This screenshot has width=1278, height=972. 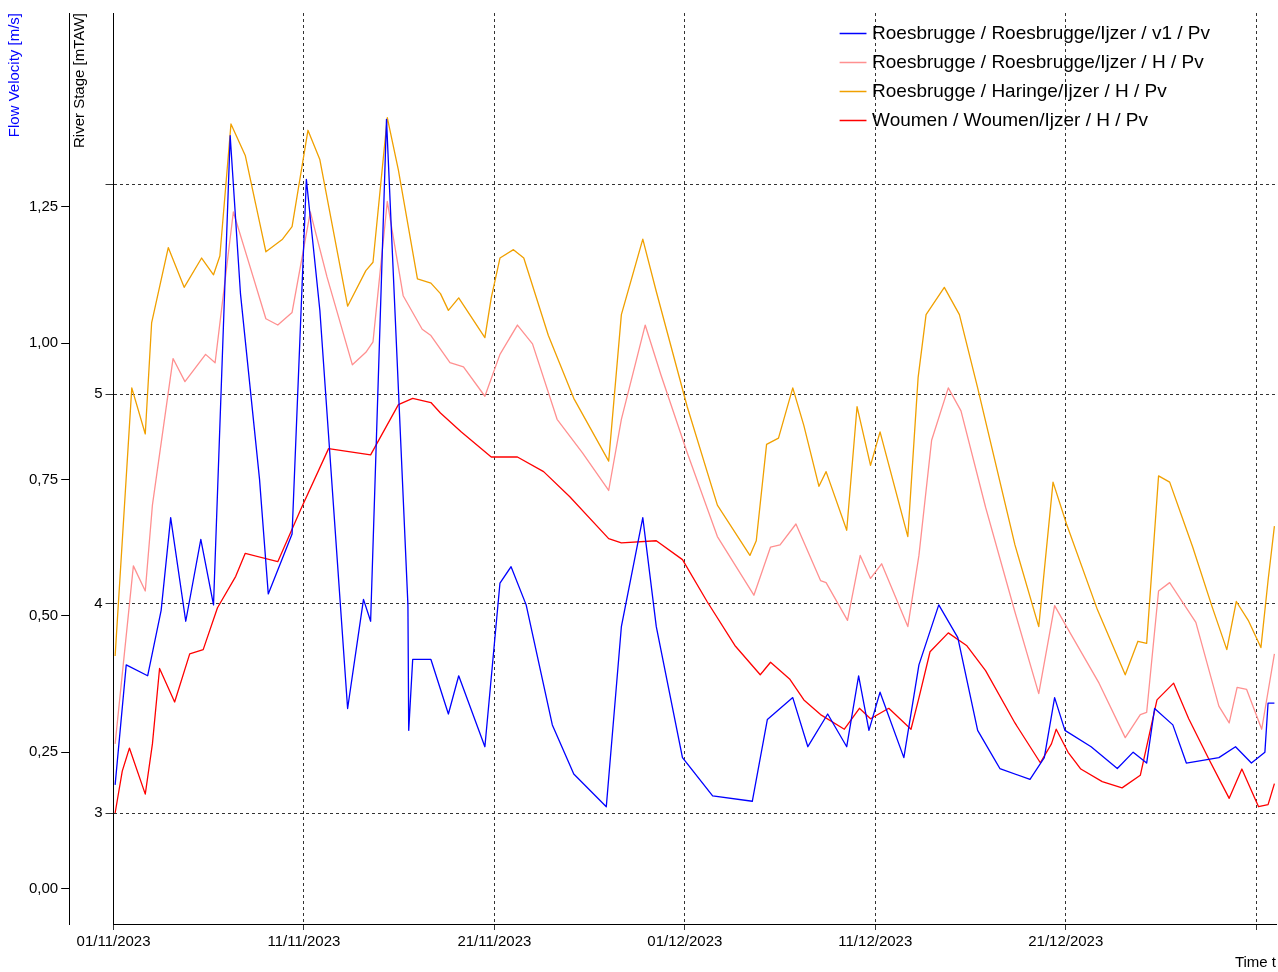 I want to click on x-tick-label: 21/11/2023, so click(x=494, y=941).